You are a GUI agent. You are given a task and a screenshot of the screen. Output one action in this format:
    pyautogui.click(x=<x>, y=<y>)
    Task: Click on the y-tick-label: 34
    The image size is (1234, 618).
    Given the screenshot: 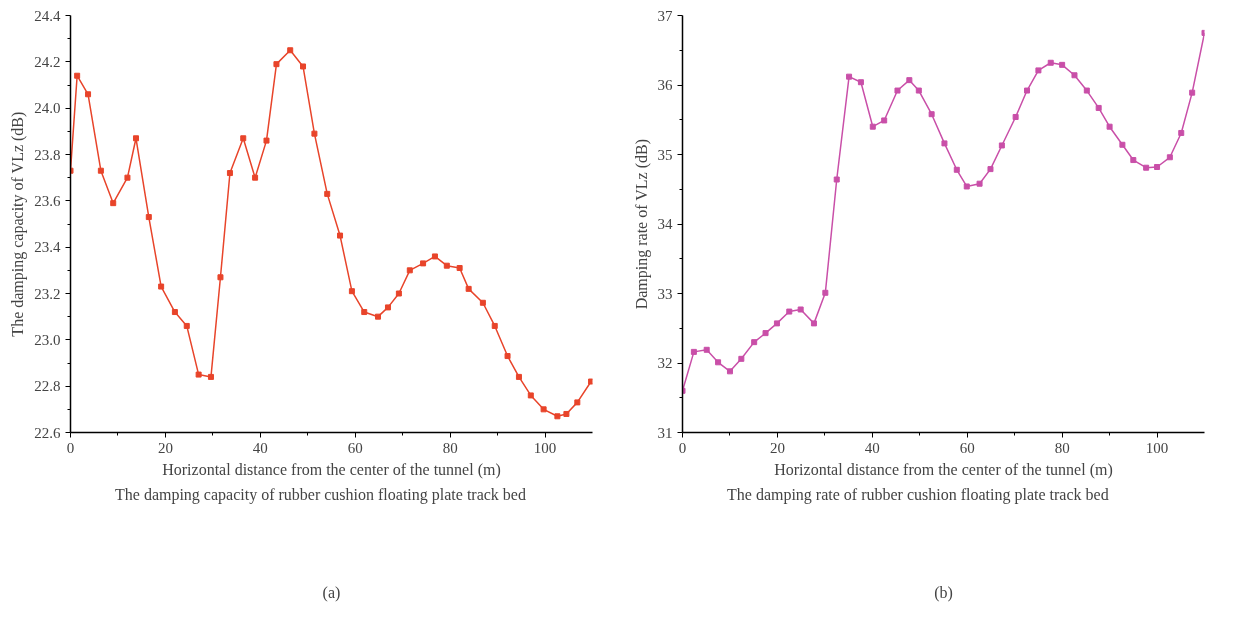 What is the action you would take?
    pyautogui.click(x=665, y=224)
    